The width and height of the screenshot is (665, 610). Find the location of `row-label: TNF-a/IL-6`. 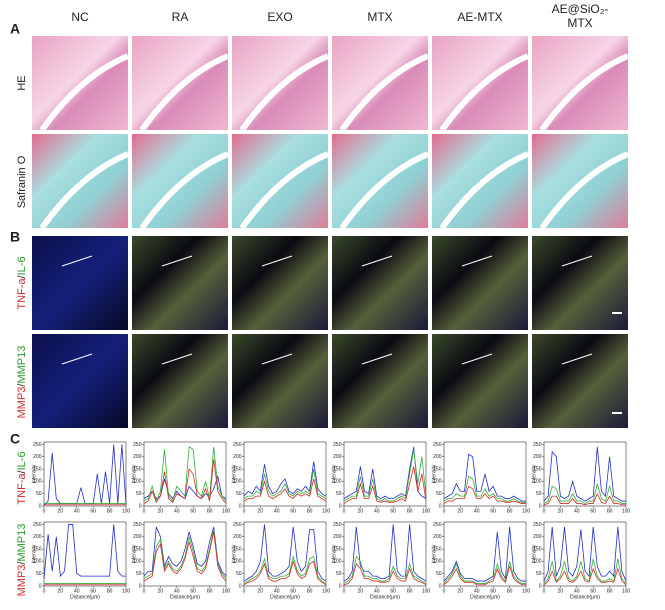

row-label: TNF-a/IL-6 is located at coordinates (22, 477).